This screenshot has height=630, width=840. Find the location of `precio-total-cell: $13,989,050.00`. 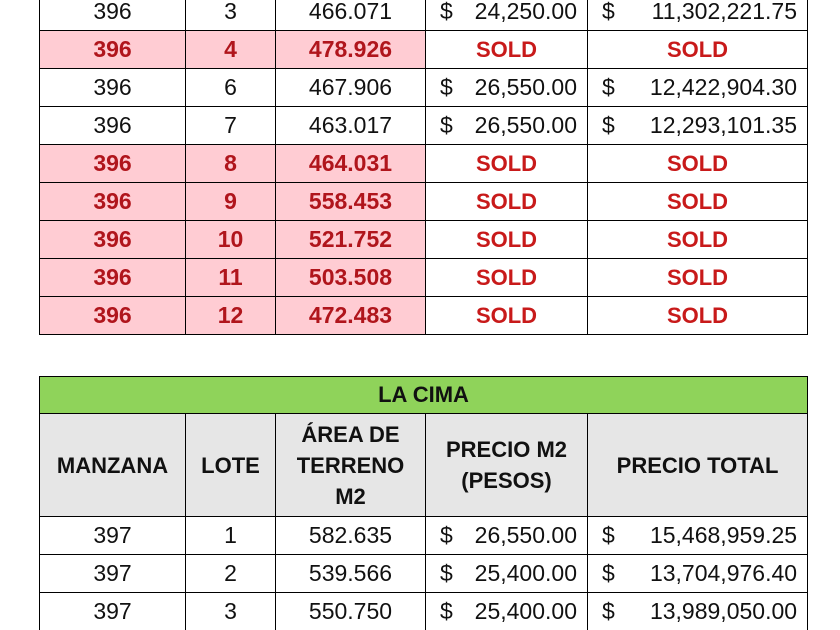

precio-total-cell: $13,989,050.00 is located at coordinates (697, 611).